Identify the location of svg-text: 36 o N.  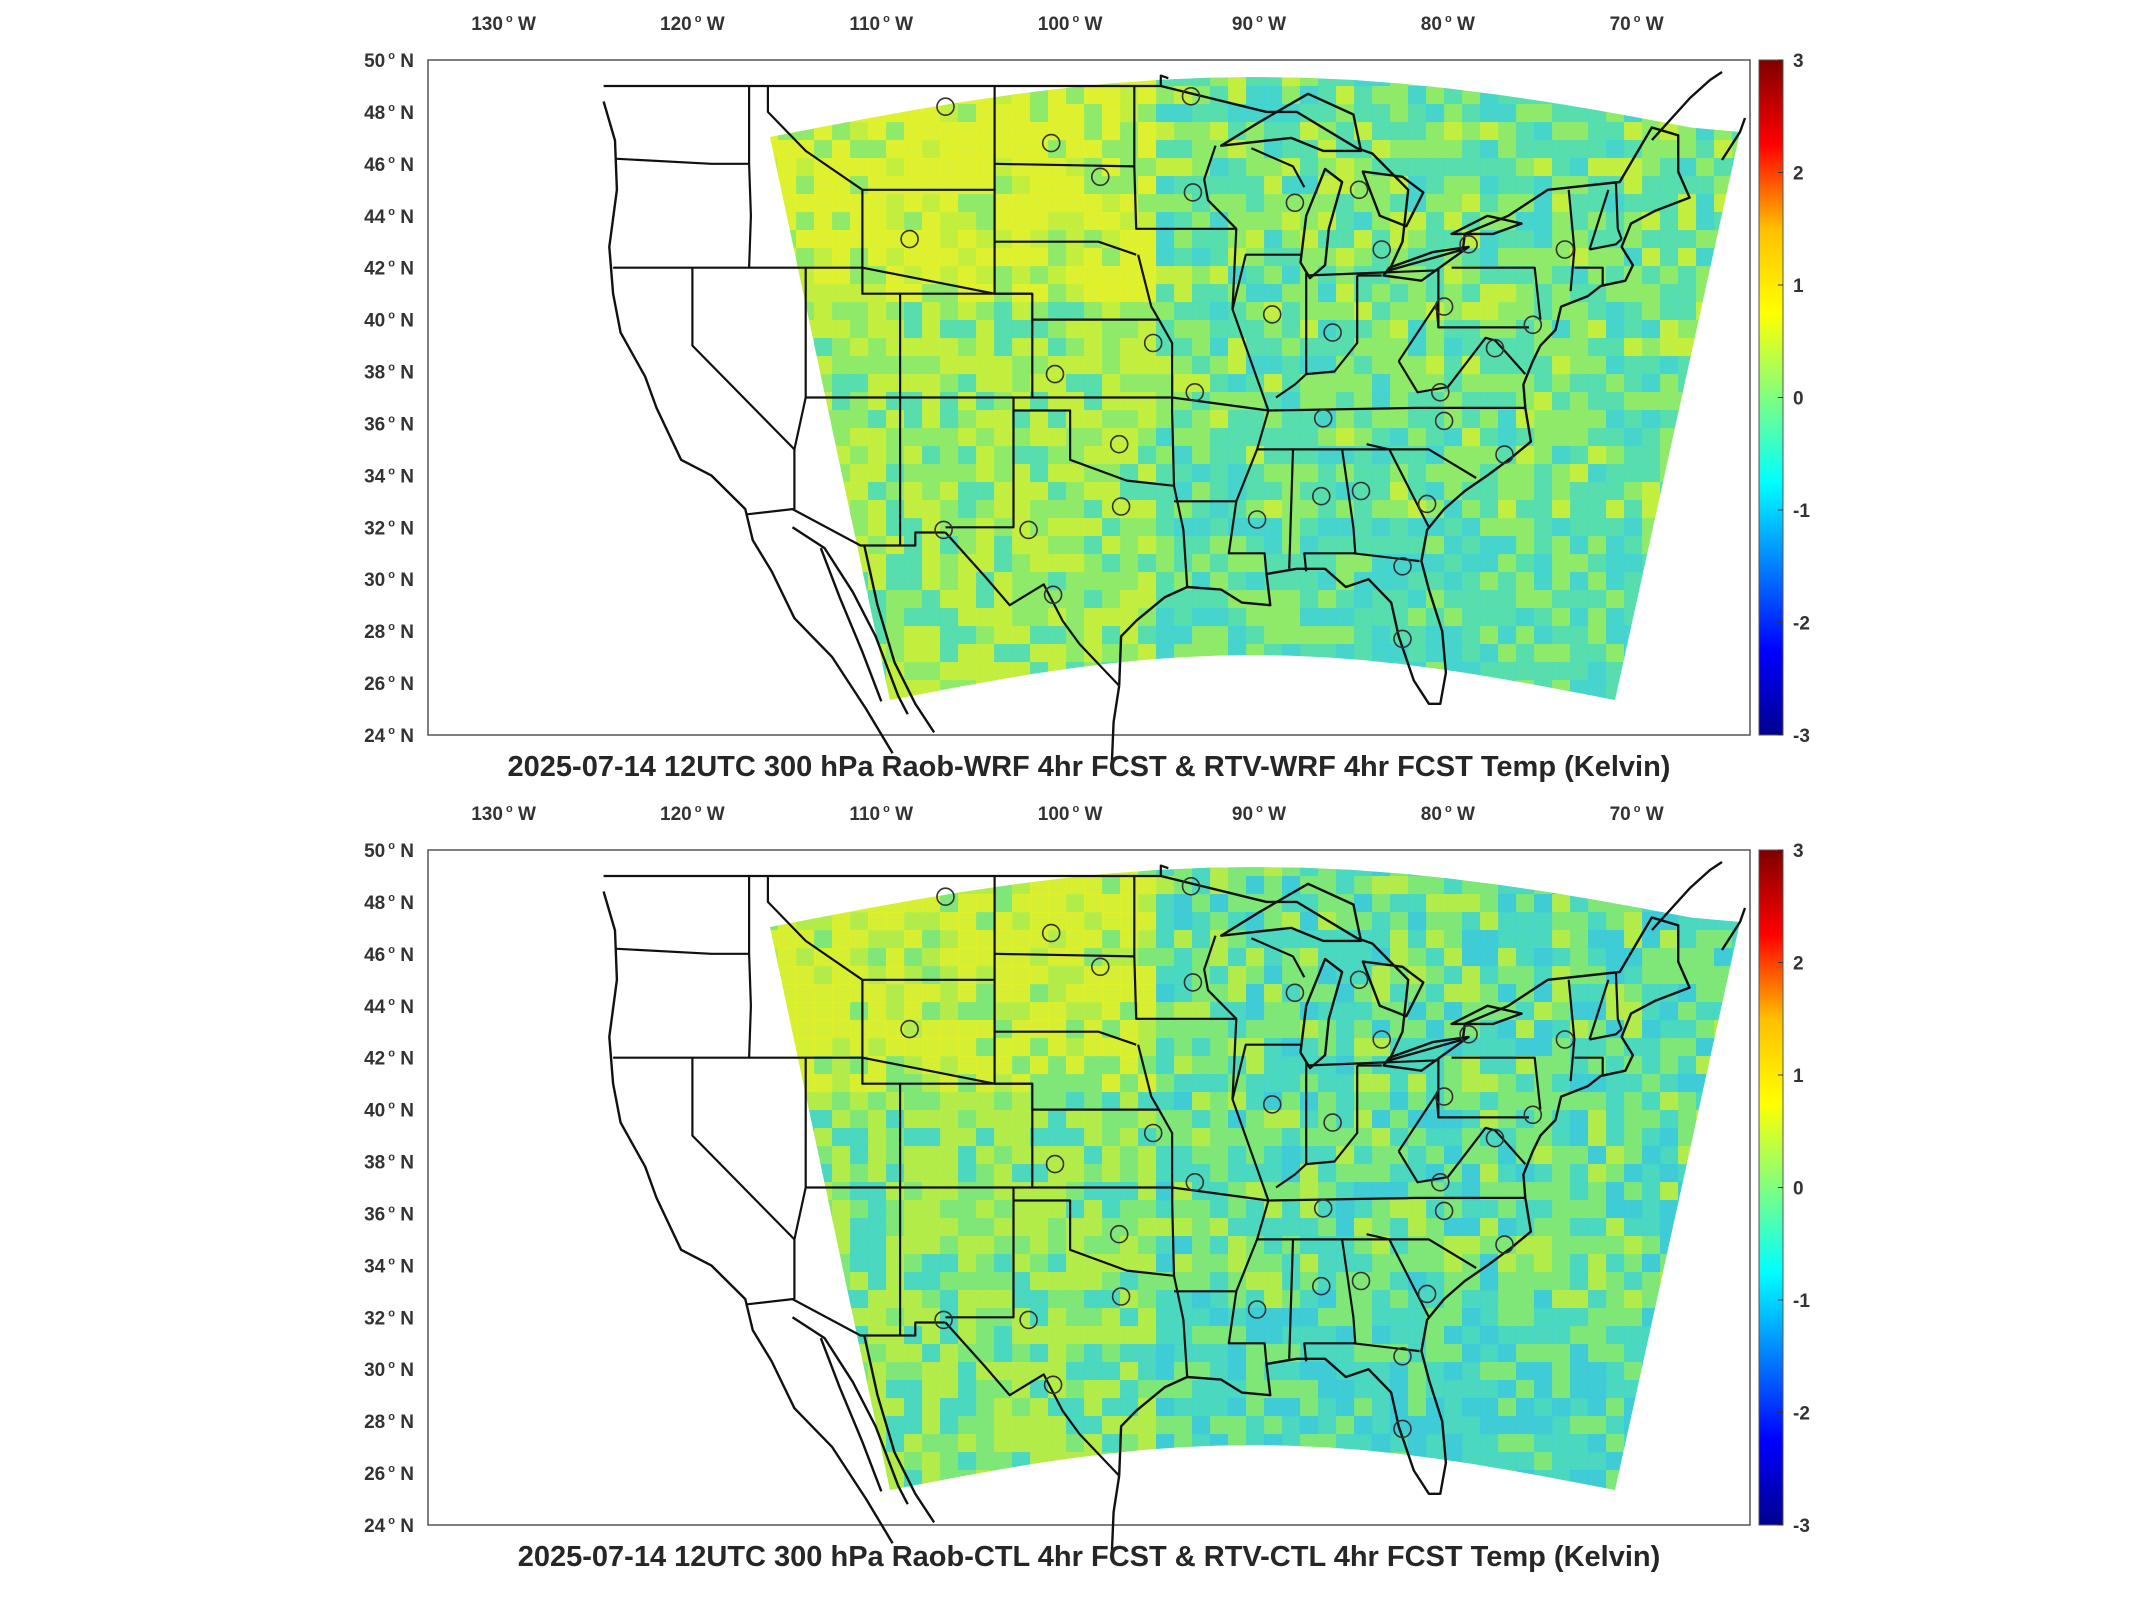
(389, 1214).